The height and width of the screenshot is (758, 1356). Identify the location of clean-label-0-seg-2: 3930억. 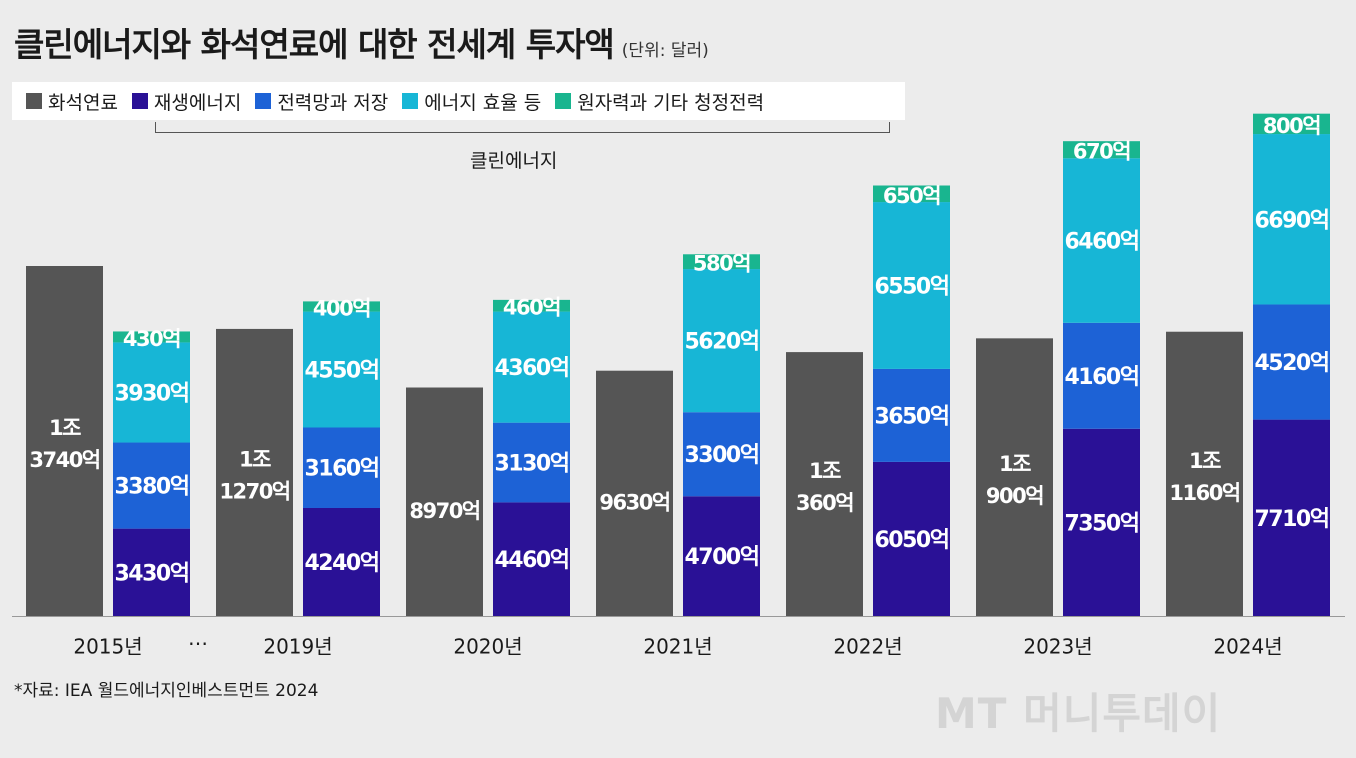
(152, 393).